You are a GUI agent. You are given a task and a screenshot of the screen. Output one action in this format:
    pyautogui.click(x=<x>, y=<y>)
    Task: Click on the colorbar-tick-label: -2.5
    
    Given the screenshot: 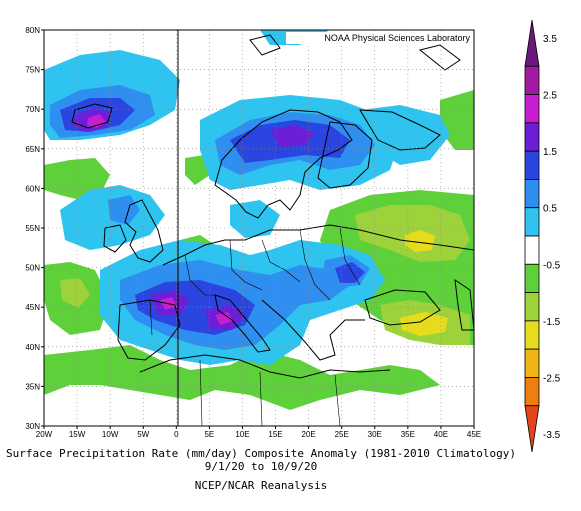 What is the action you would take?
    pyautogui.click(x=552, y=378)
    